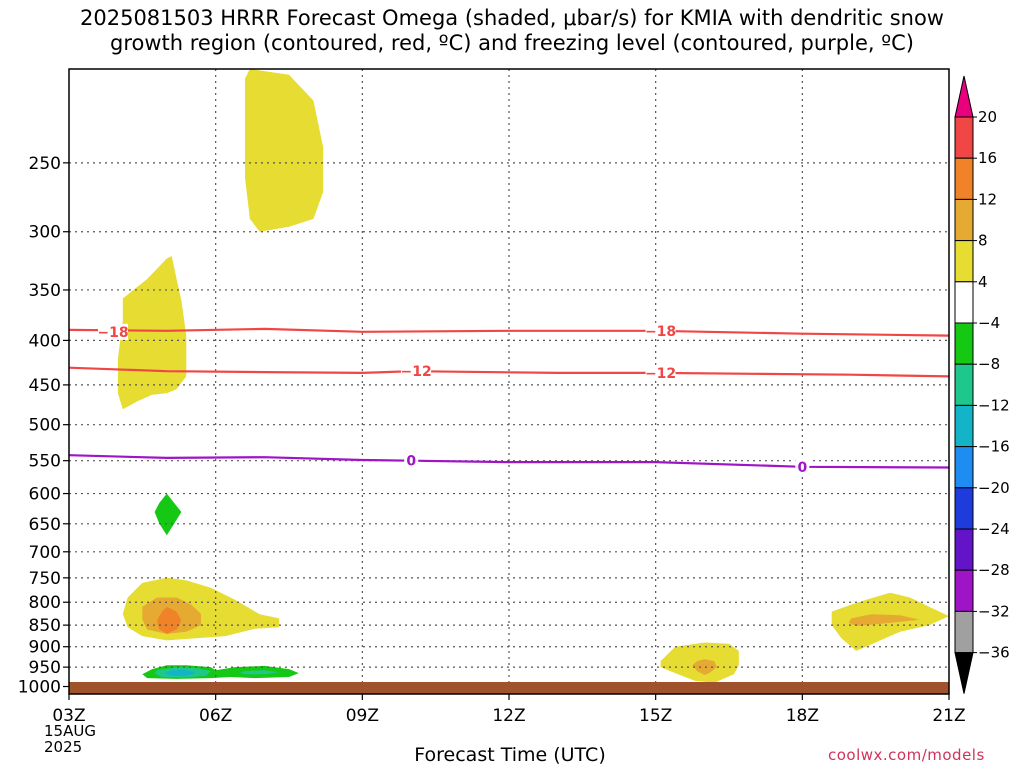 The width and height of the screenshot is (1024, 768). I want to click on colorbar-label-8: −16, so click(994, 447).